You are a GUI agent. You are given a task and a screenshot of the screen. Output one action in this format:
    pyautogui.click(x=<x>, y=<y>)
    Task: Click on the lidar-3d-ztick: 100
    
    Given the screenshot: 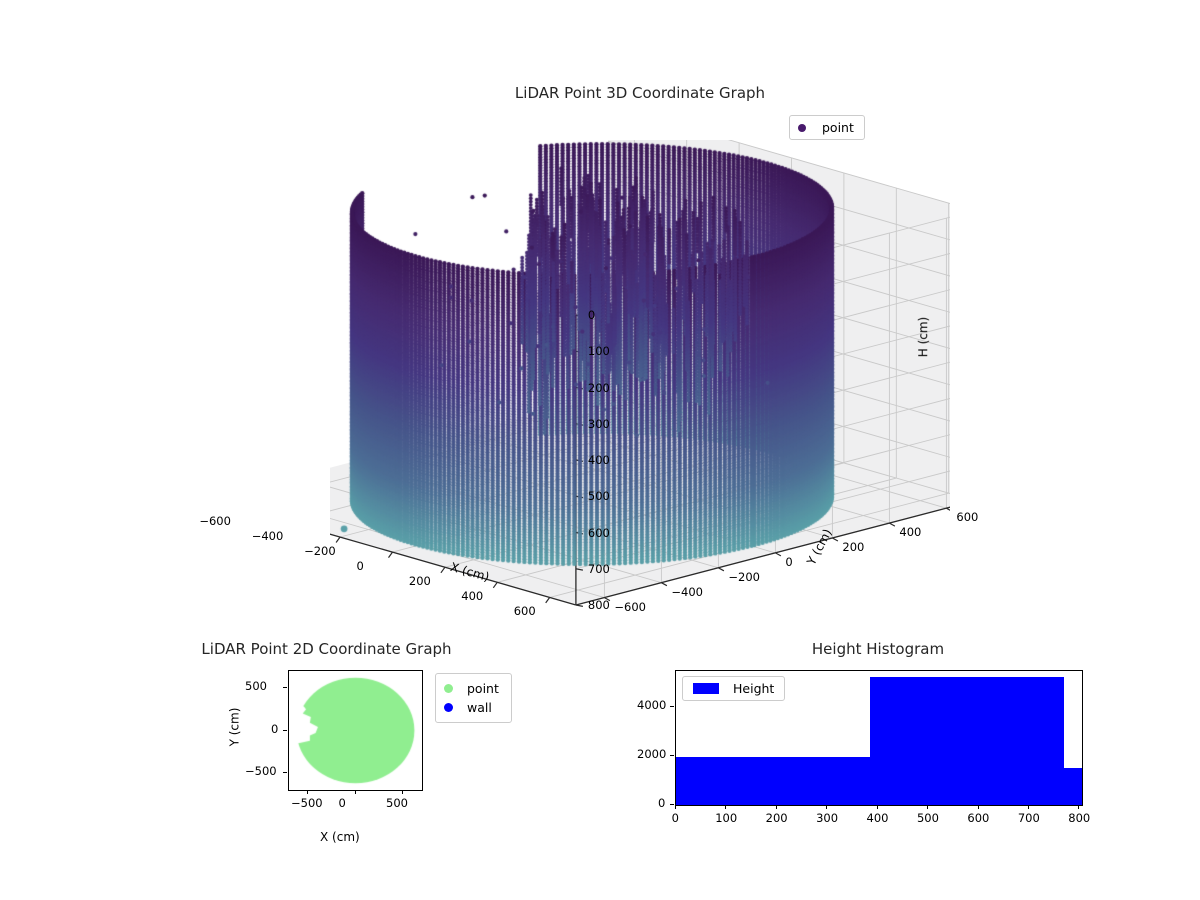 What is the action you would take?
    pyautogui.click(x=598, y=351)
    